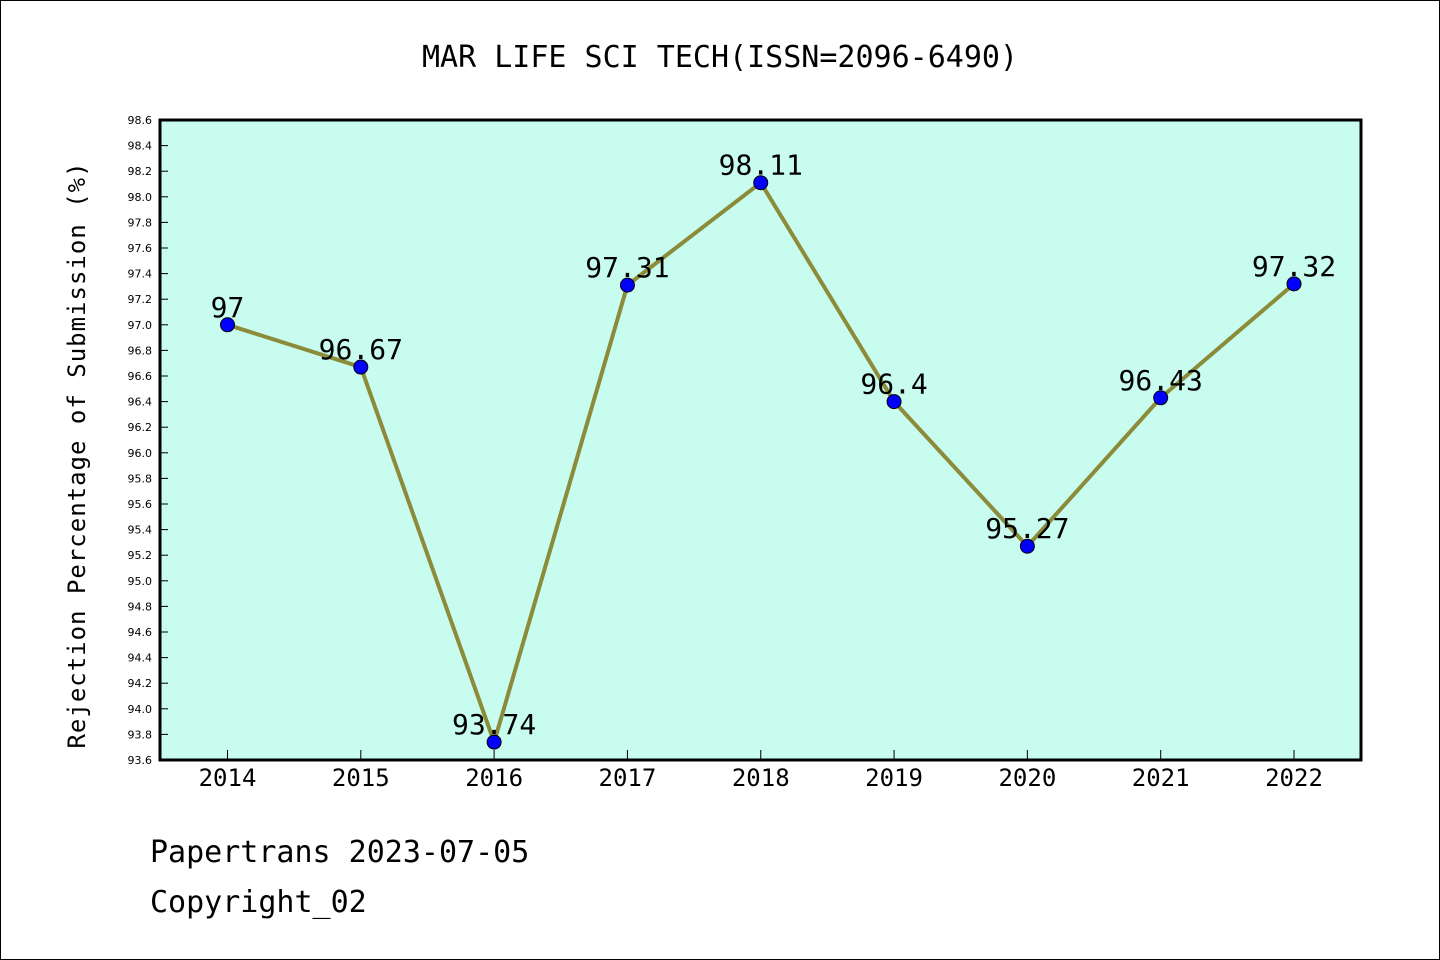 This screenshot has height=960, width=1440. Describe the element at coordinates (628, 778) in the screenshot. I see `x-tick-label: 2017` at that location.